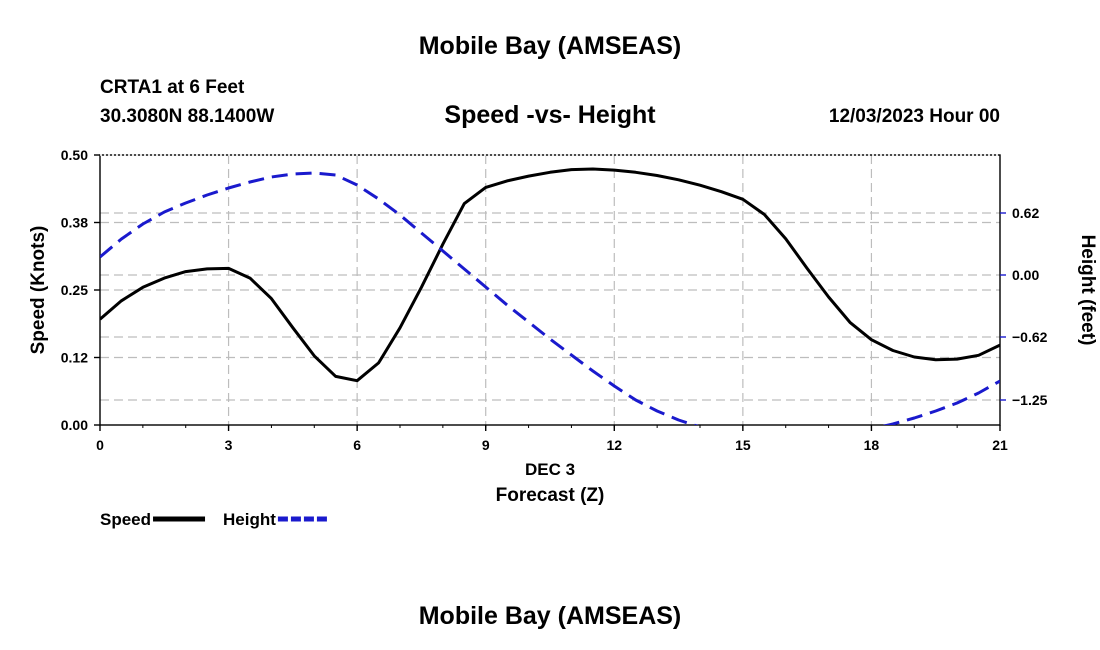  I want to click on chart-subtitle: Speed -vs- Height, so click(550, 115).